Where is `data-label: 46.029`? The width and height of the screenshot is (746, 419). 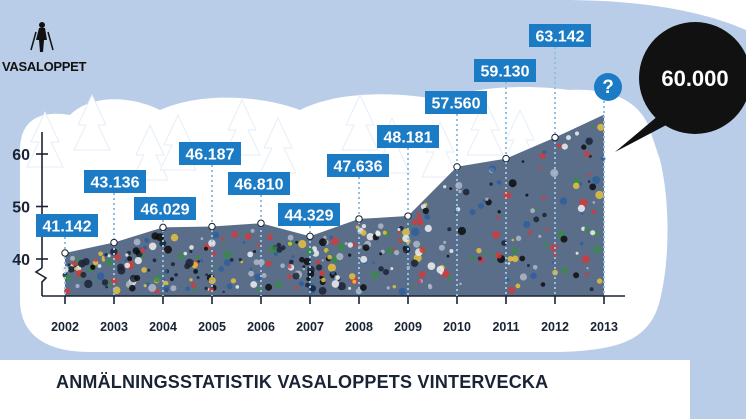
data-label: 46.029 is located at coordinates (165, 210).